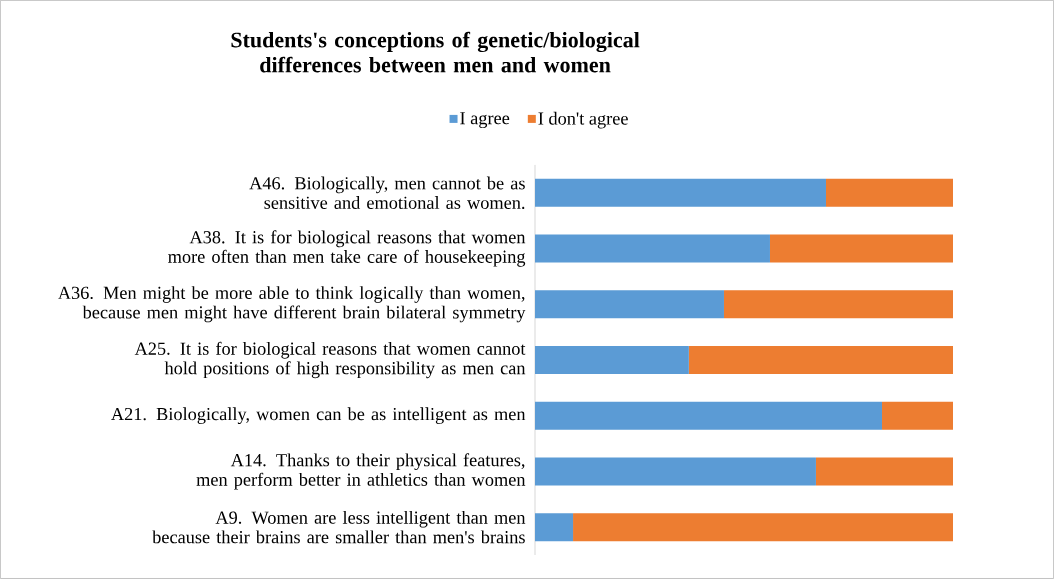 This screenshot has height=579, width=1054. What do you see at coordinates (387, 193) in the screenshot?
I see `y-tick-label: A46. Biologically, men cannot be as sensitive and emotional as women.` at bounding box center [387, 193].